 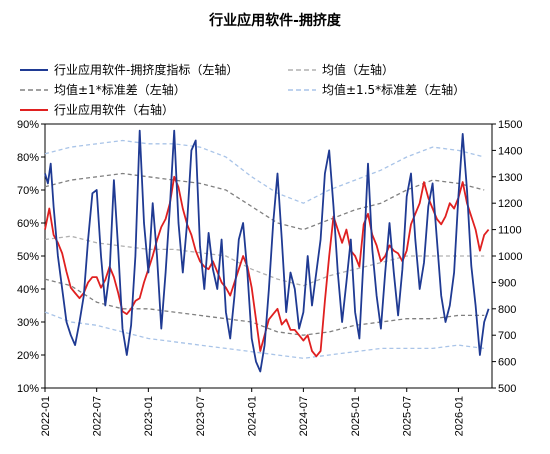 What do you see at coordinates (507, 283) in the screenshot?
I see `y-right-tick-label: 900` at bounding box center [507, 283].